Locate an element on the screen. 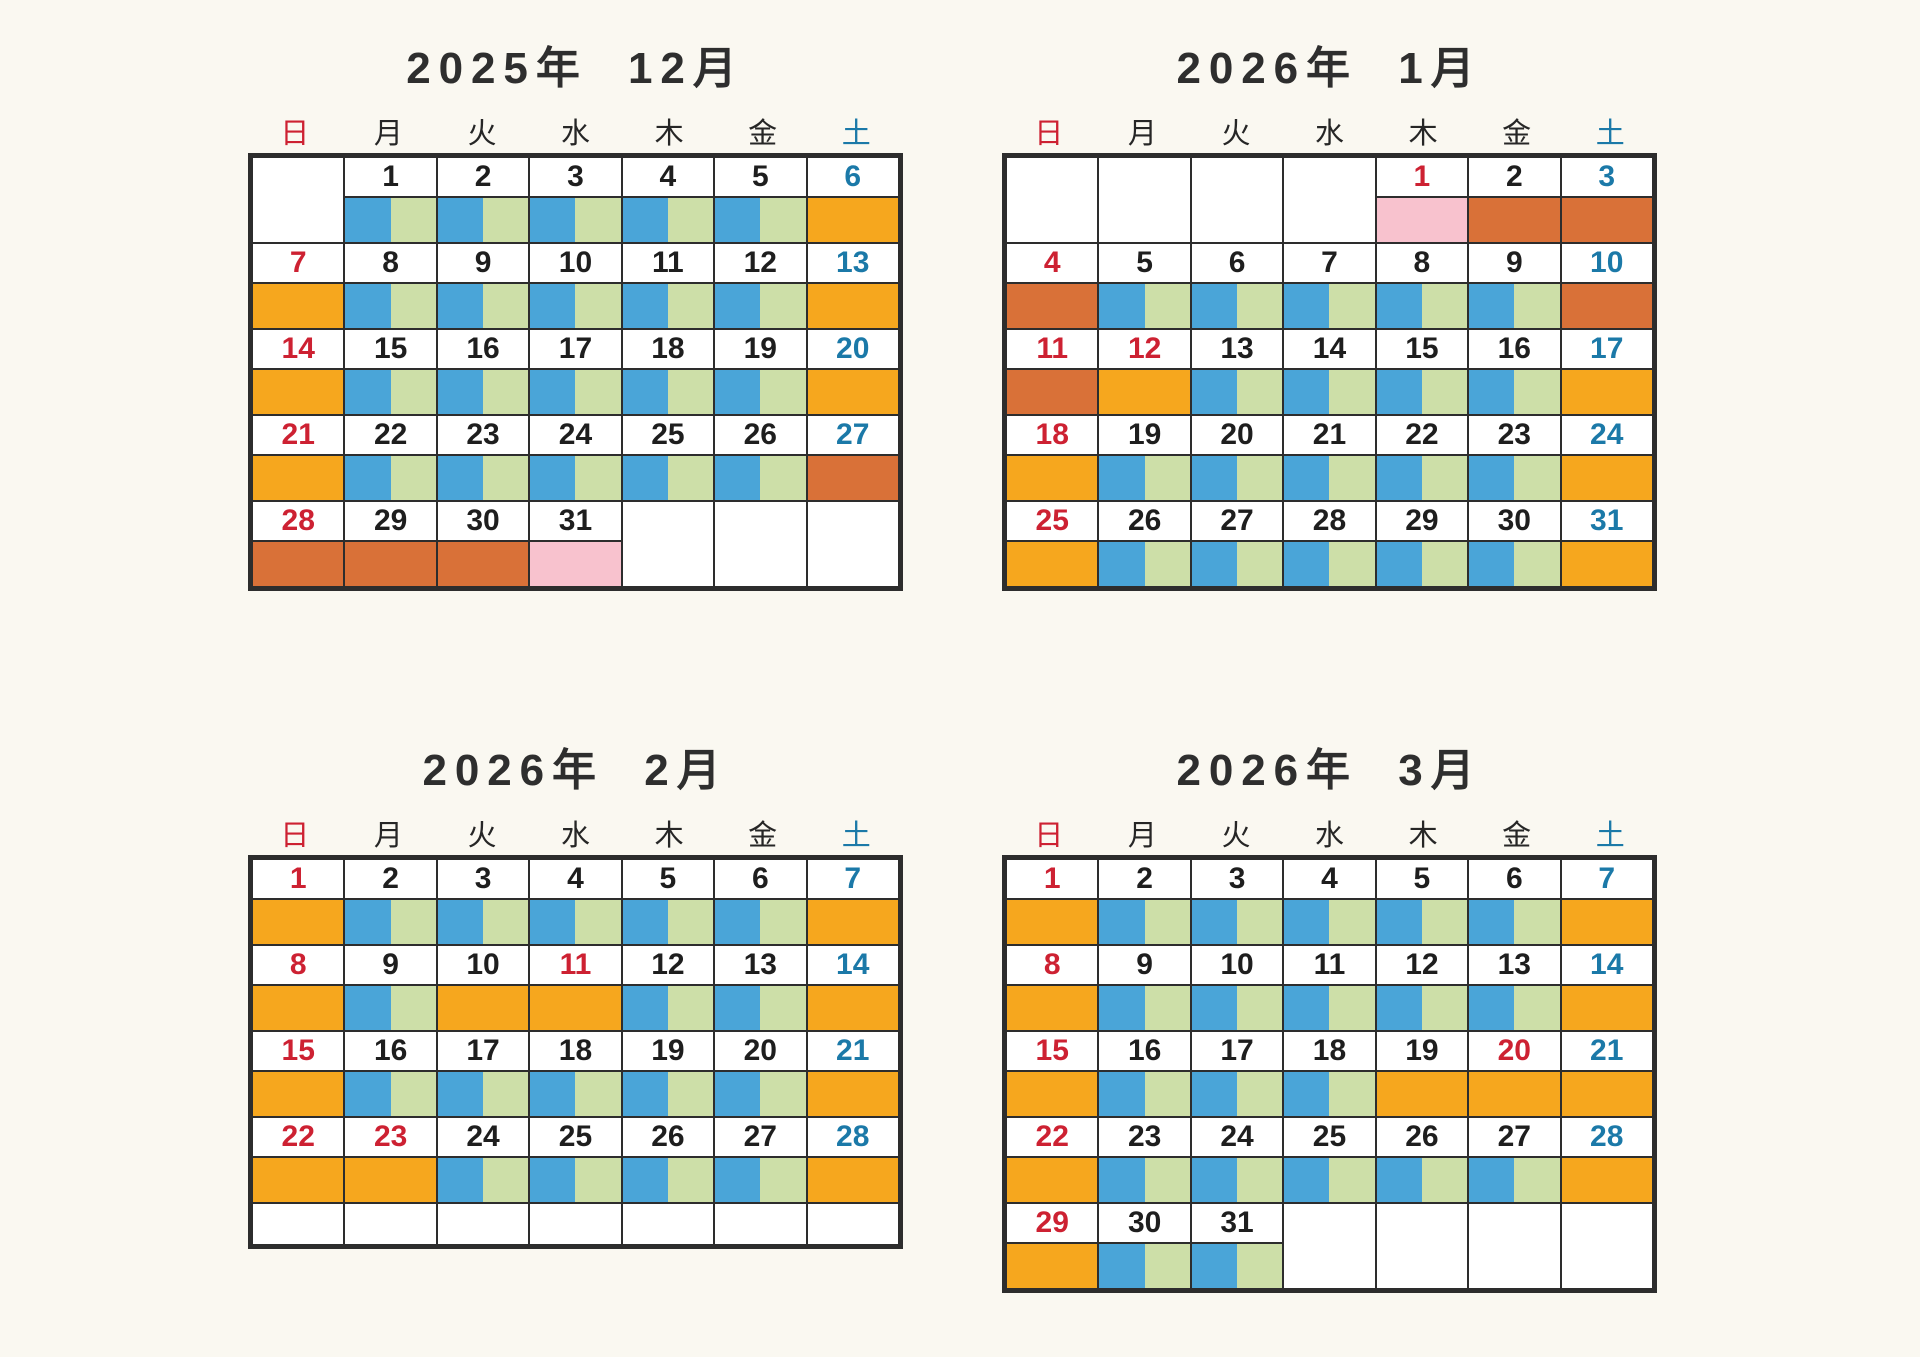 Image resolution: width=1920 pixels, height=1357 pixels. day-number: 11 is located at coordinates (1329, 966).